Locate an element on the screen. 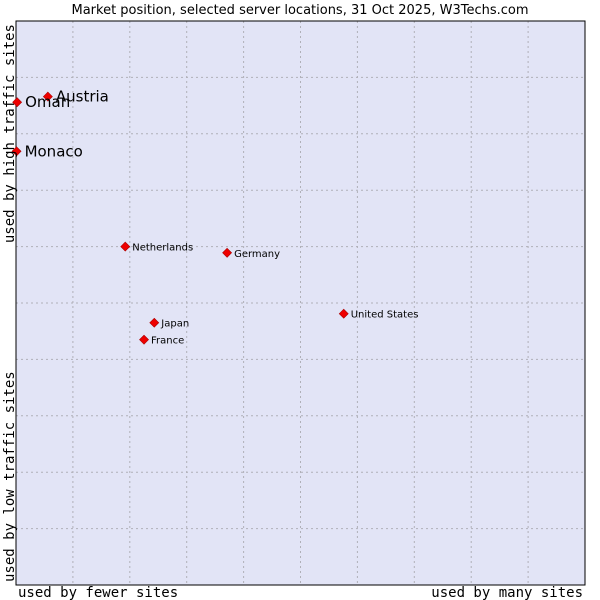  point-label: Austria is located at coordinates (82, 97).